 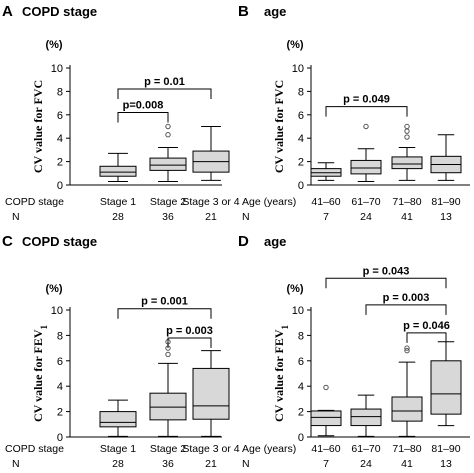 I want to click on significance-bracket: p = 0.049, so click(x=366, y=105).